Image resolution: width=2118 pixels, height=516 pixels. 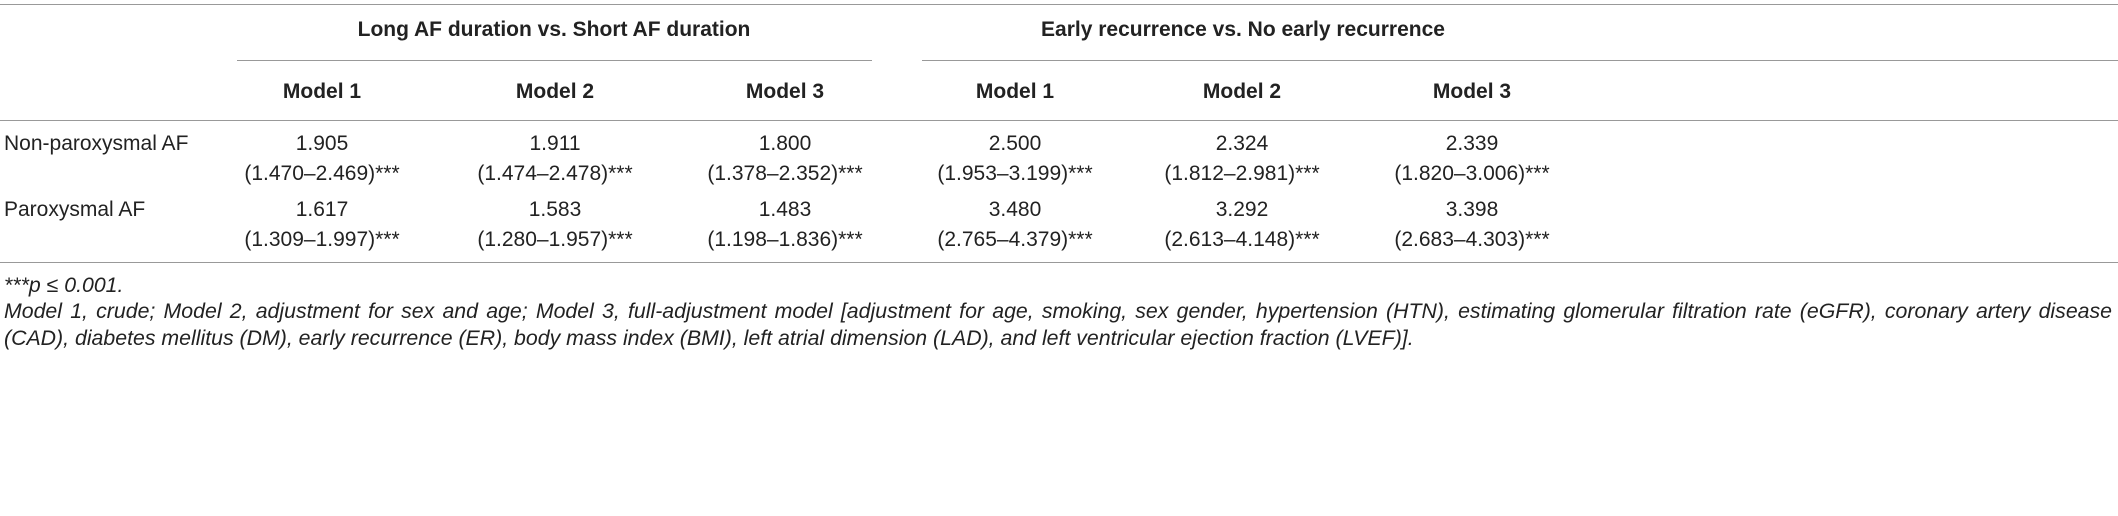 I want to click on cell-ci: (1.812–2.981)***, so click(x=1242, y=173).